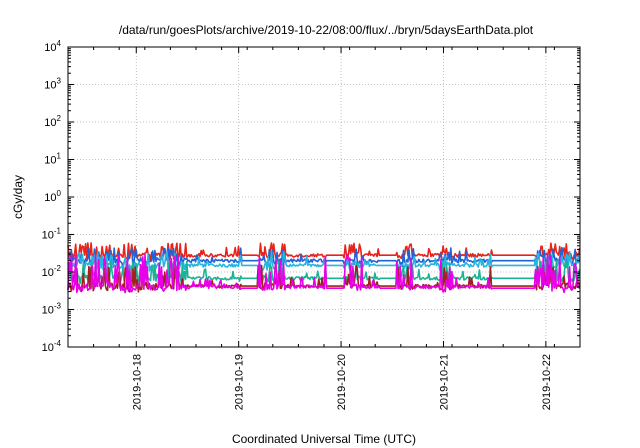 The width and height of the screenshot is (640, 448). What do you see at coordinates (18, 197) in the screenshot?
I see `y-axis-label: cGy/day` at bounding box center [18, 197].